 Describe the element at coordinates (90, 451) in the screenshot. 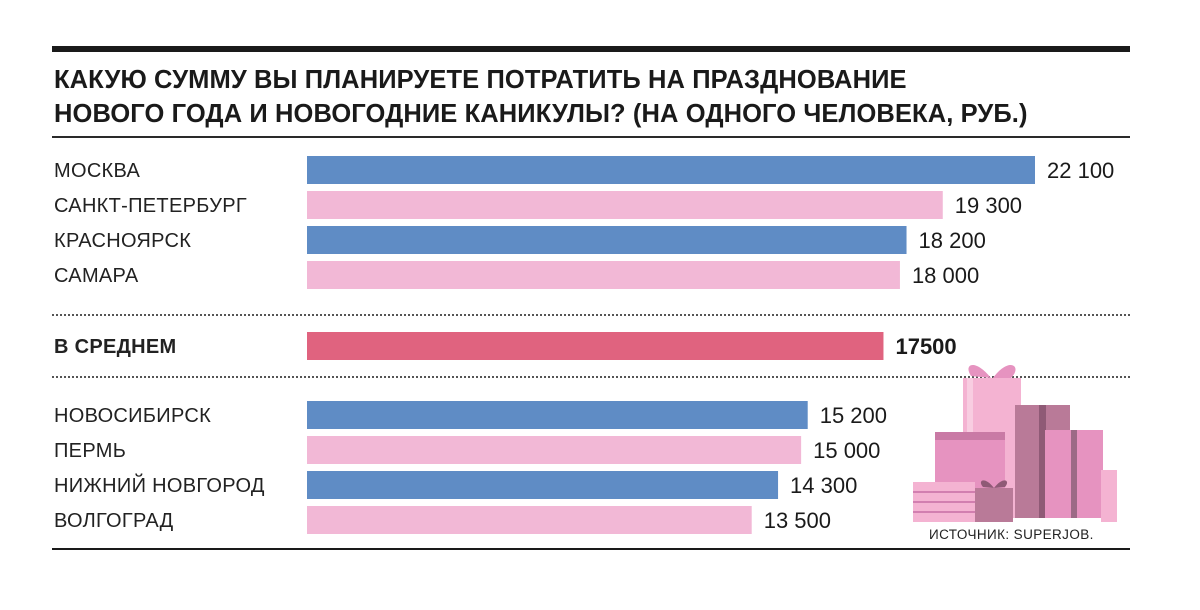

I see `category-label: ПЕРМЬ` at that location.